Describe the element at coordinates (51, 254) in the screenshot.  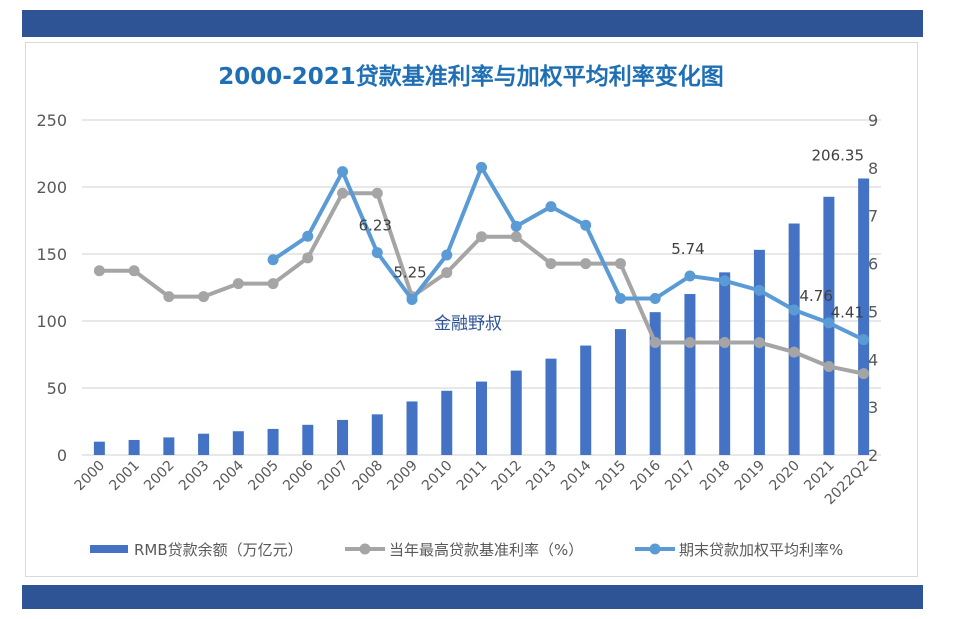
I see `left-tick-label: 150` at that location.